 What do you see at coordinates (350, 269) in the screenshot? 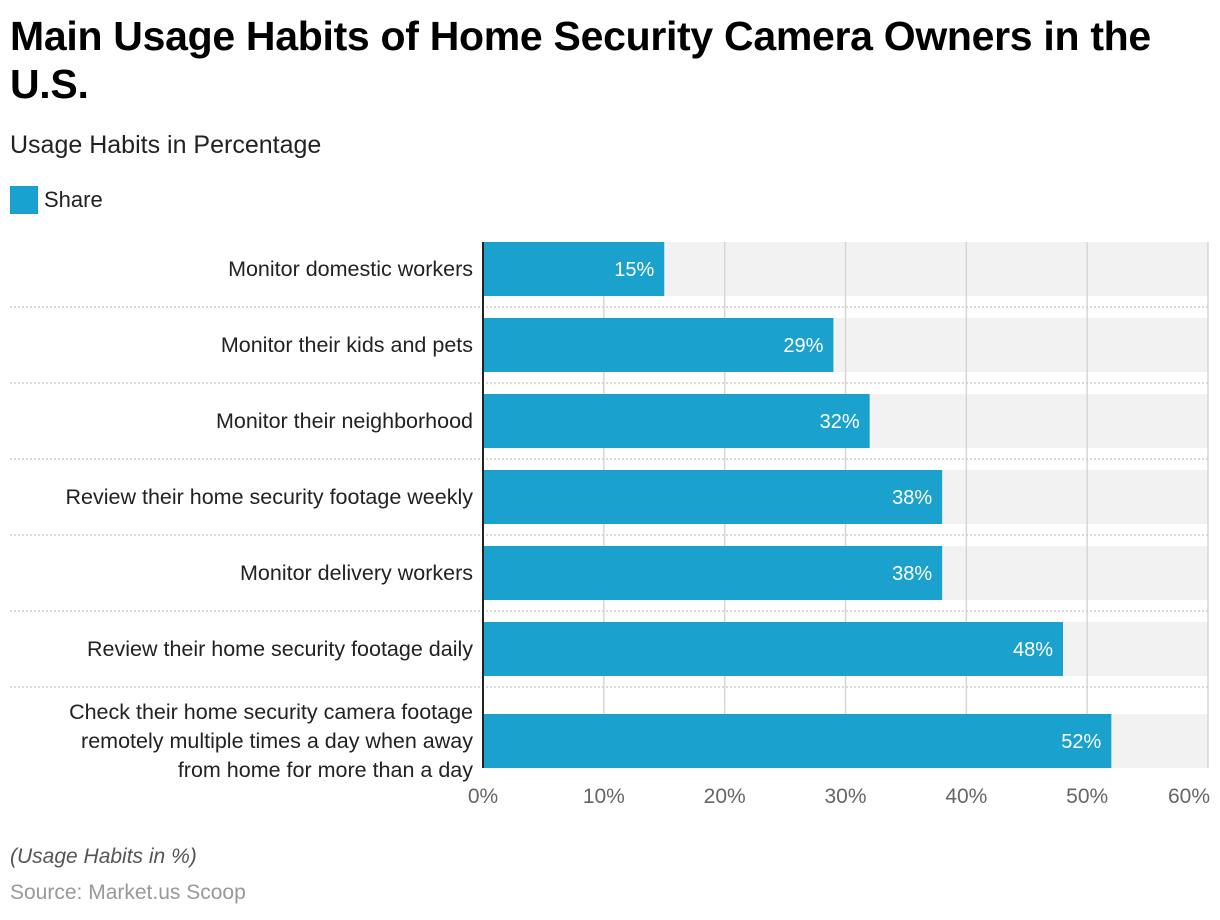
I see `category-label-0: Monitor domestic workers` at bounding box center [350, 269].